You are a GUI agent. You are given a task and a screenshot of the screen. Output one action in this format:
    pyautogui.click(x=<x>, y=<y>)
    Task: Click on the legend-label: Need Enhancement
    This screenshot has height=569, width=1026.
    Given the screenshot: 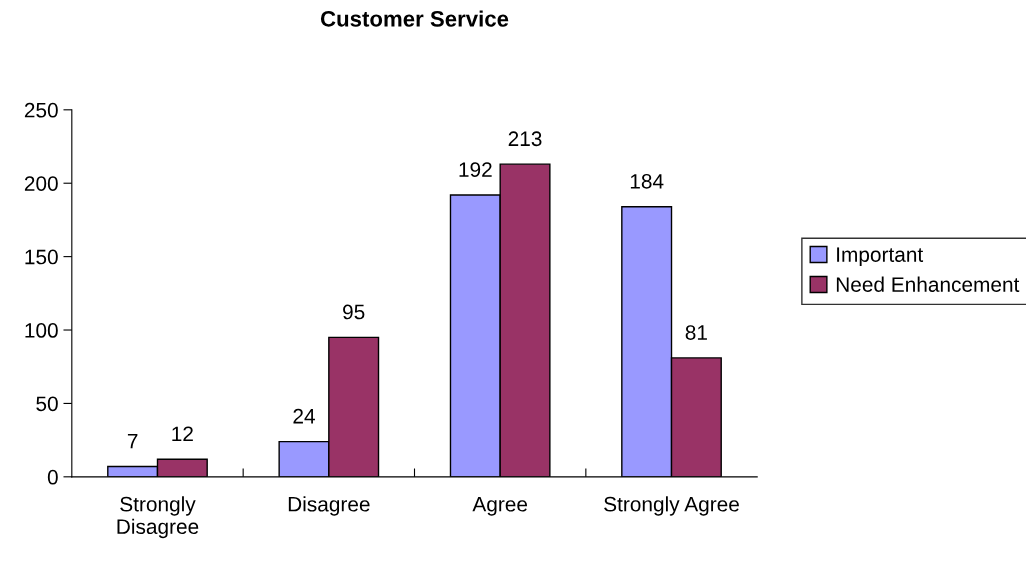 What is the action you would take?
    pyautogui.click(x=928, y=284)
    